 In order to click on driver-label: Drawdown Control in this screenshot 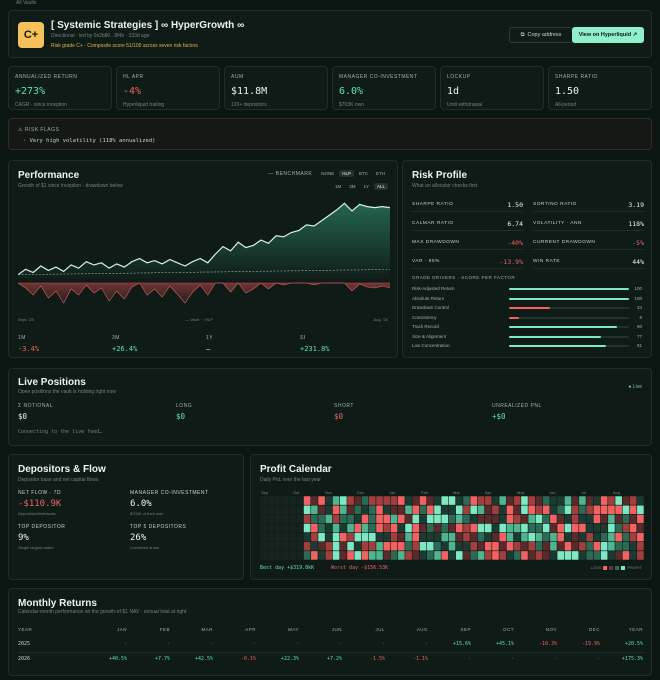, I will do `click(431, 307)`.